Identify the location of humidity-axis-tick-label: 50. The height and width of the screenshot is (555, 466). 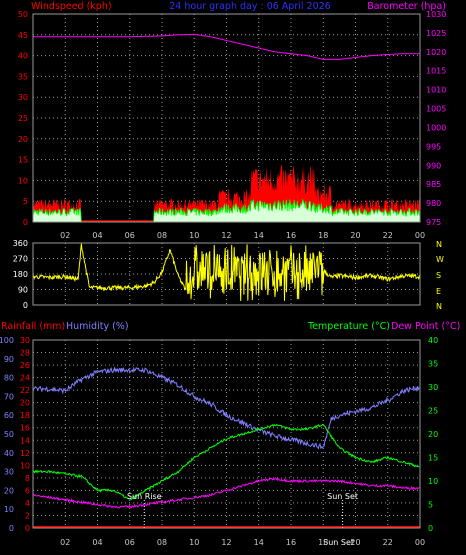
(9, 434).